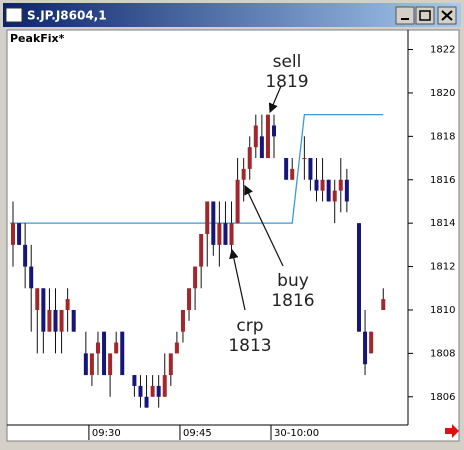  What do you see at coordinates (37, 38) in the screenshot?
I see `study-label: PeakFix*` at bounding box center [37, 38].